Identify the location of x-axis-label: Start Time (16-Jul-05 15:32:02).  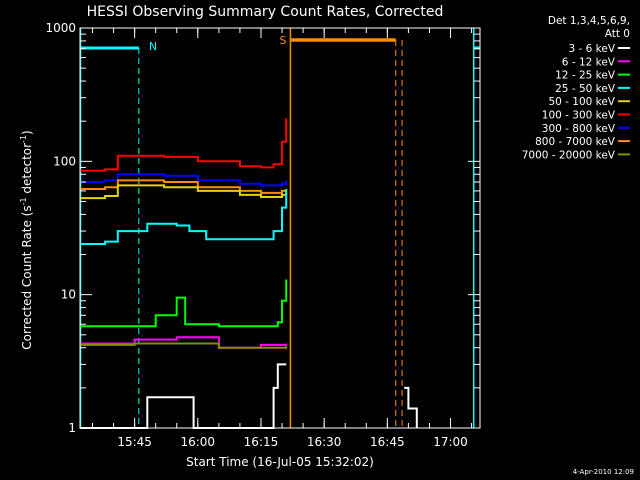
(280, 462).